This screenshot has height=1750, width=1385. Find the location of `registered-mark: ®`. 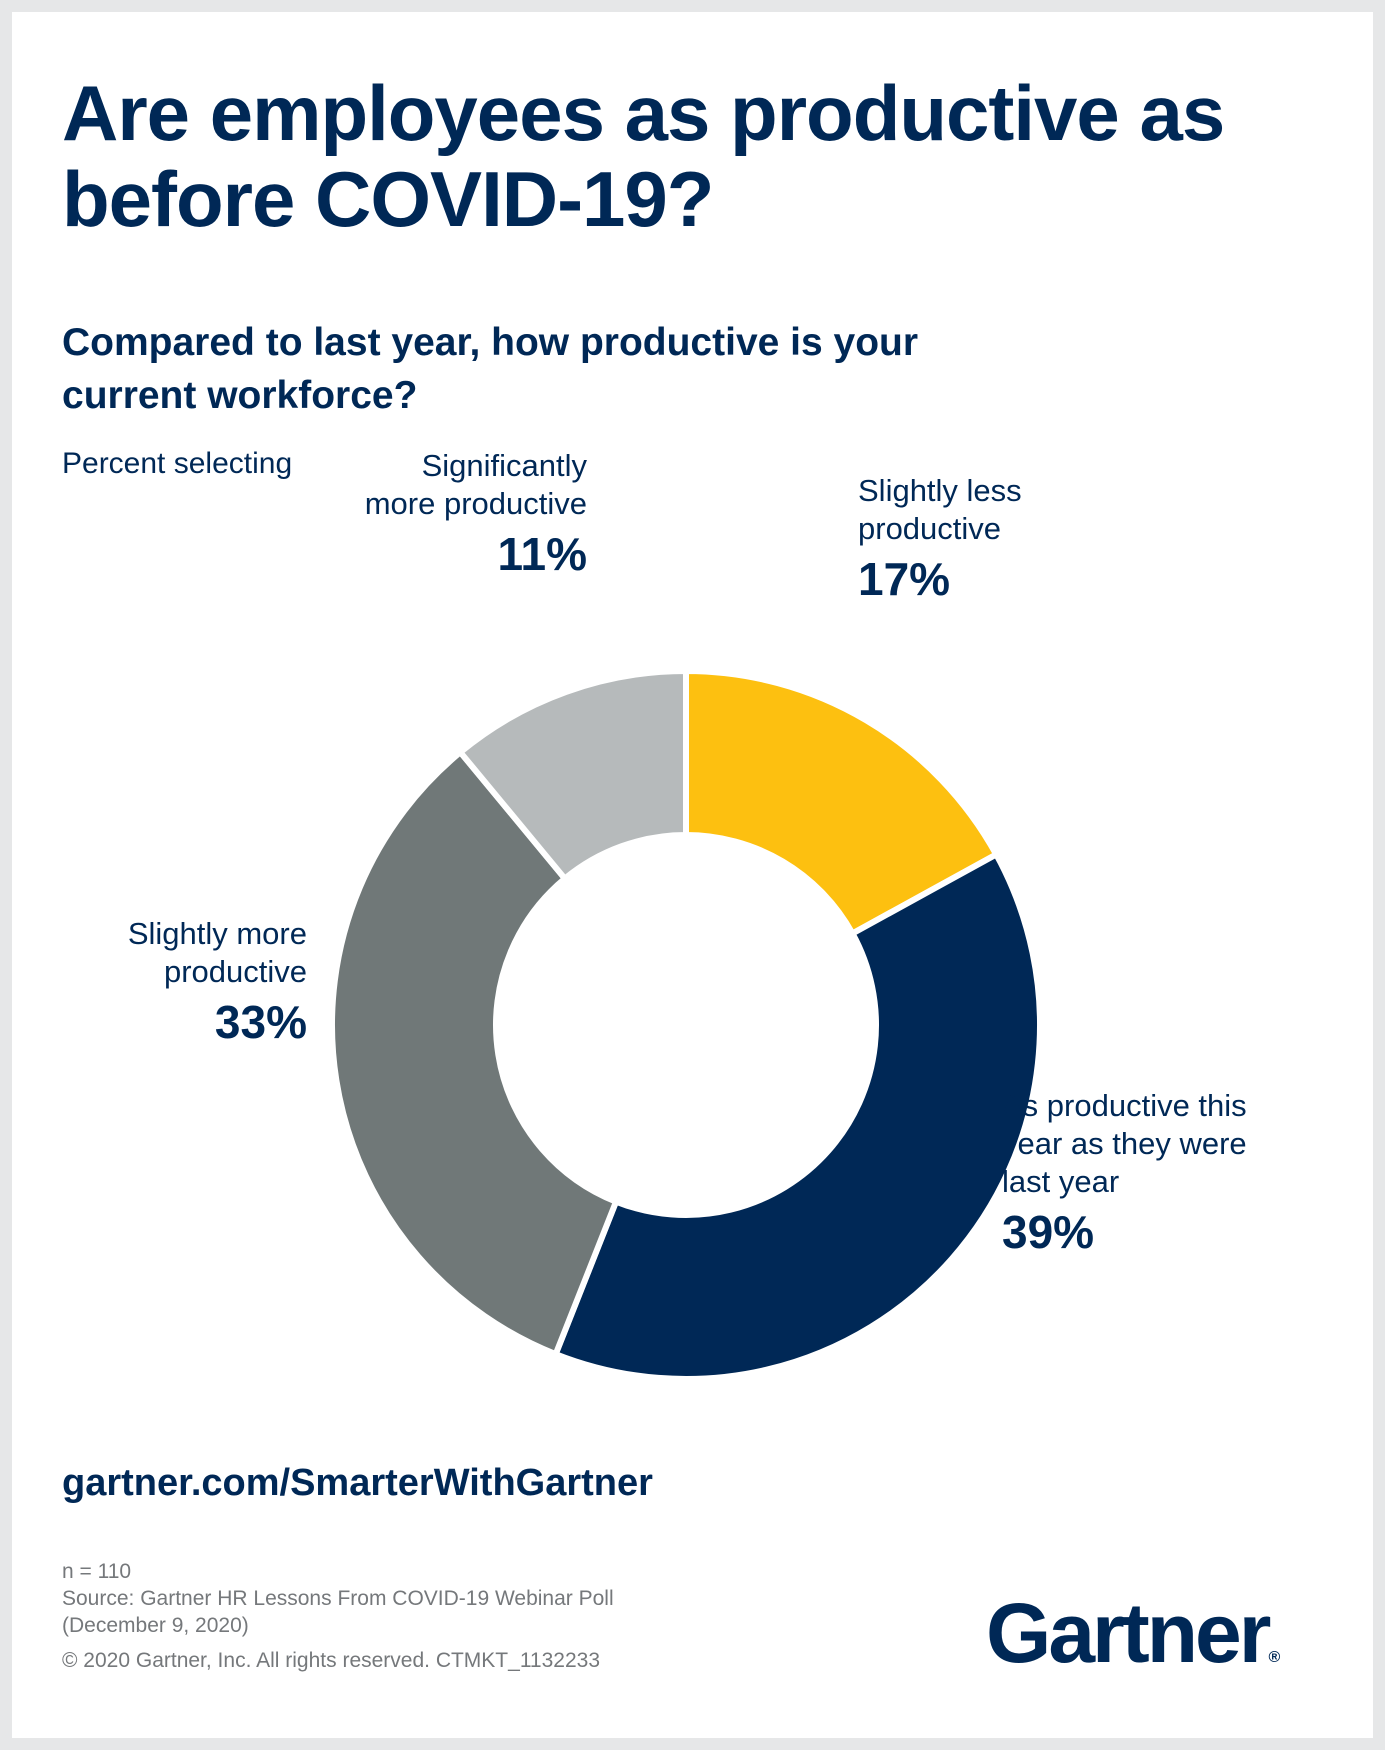

registered-mark: ® is located at coordinates (1274, 1657).